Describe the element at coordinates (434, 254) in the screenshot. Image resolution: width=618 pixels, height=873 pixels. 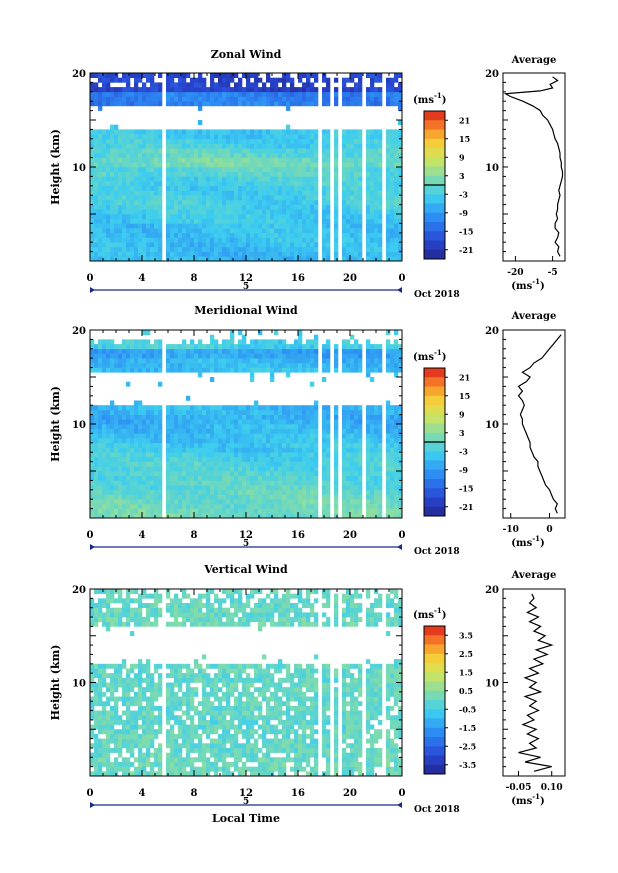
I see `colorbar-segment` at that location.